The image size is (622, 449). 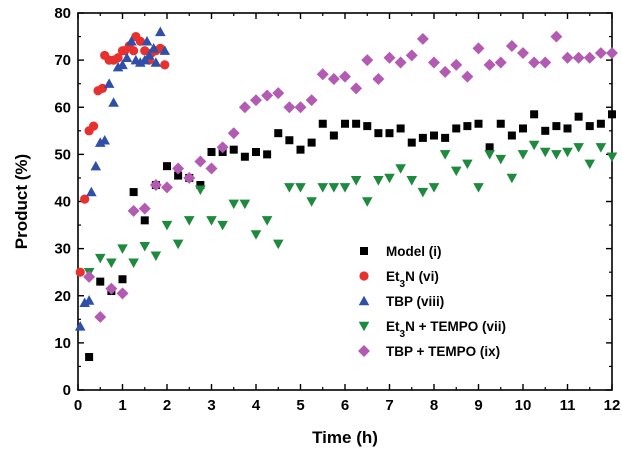 What do you see at coordinates (415, 301) in the screenshot?
I see `legend-label: TBP (viii)` at bounding box center [415, 301].